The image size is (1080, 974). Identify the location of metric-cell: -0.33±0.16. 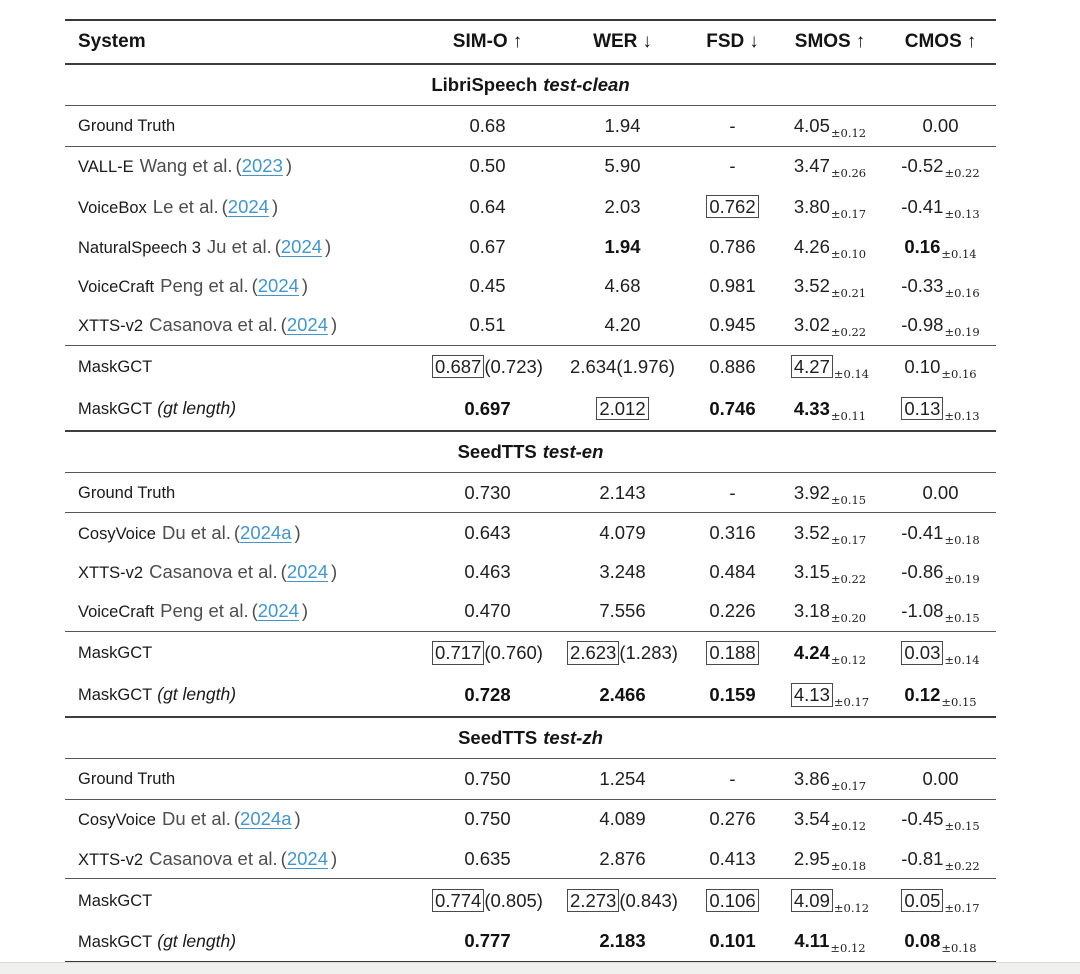
(940, 285).